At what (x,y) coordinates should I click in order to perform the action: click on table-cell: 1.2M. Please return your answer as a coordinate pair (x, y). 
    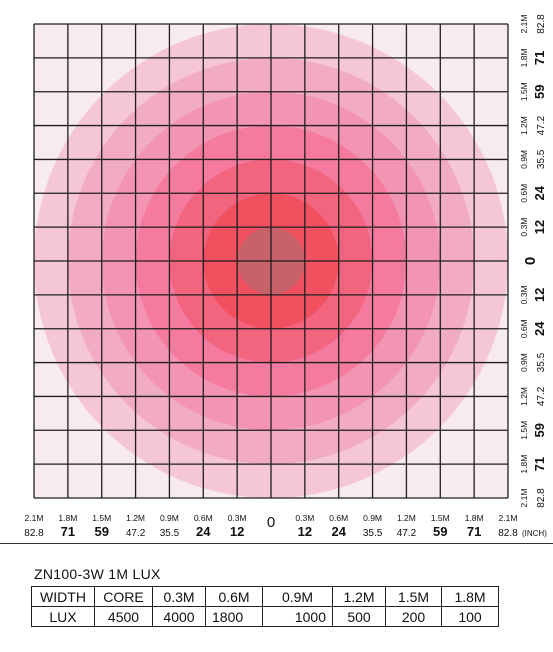
    Looking at the image, I should click on (359, 596).